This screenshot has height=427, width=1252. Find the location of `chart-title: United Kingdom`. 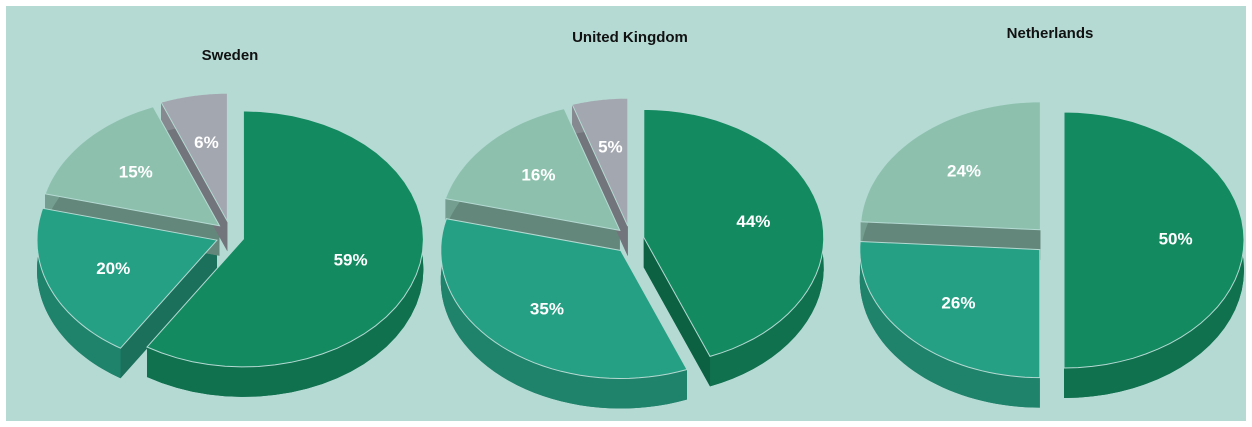

chart-title: United Kingdom is located at coordinates (630, 37).